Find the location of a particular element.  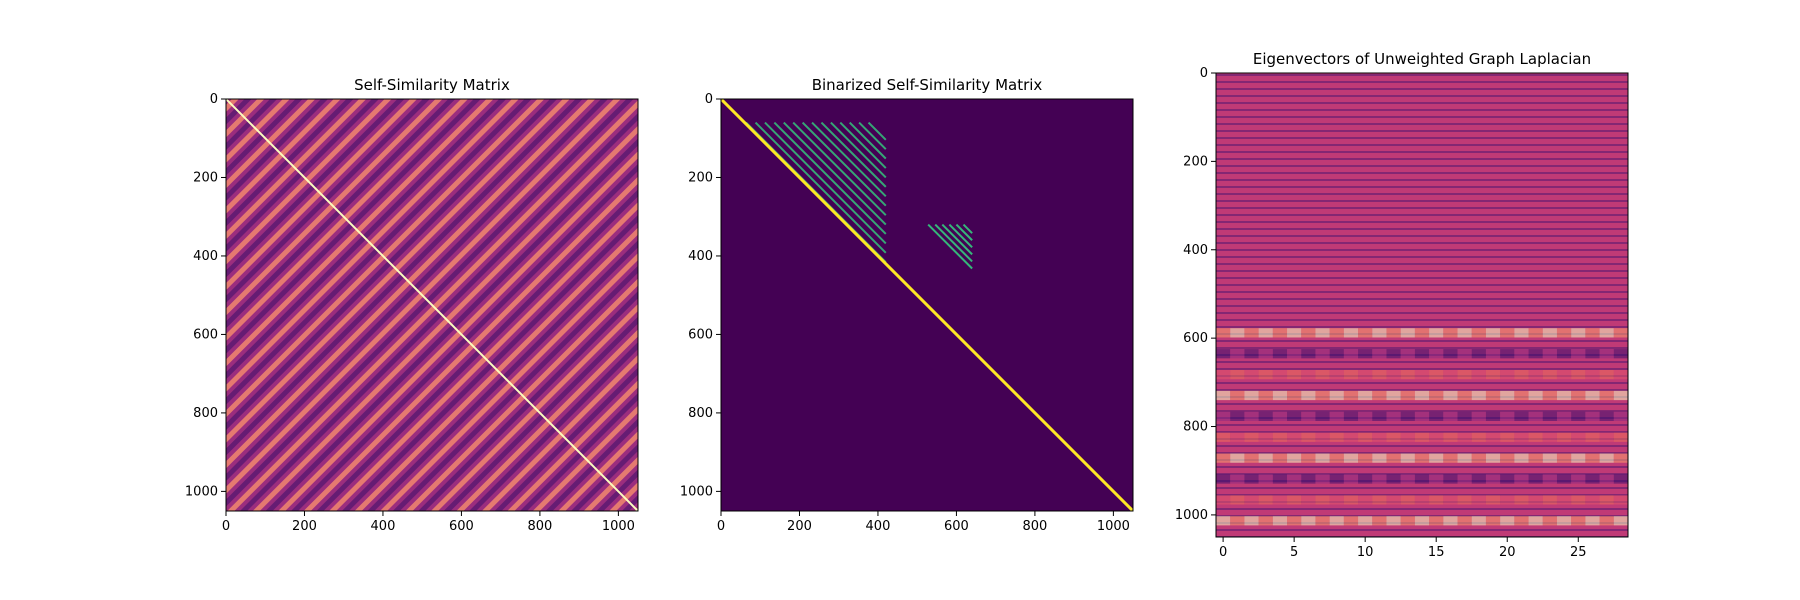

chart-title: Self-Similarity Matrix is located at coordinates (432, 85).